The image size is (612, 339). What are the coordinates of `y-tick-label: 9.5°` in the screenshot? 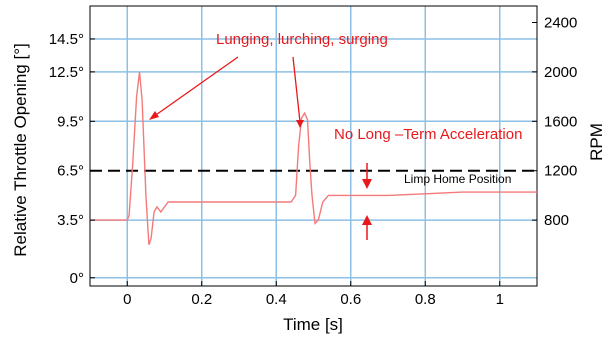 It's located at (70, 121).